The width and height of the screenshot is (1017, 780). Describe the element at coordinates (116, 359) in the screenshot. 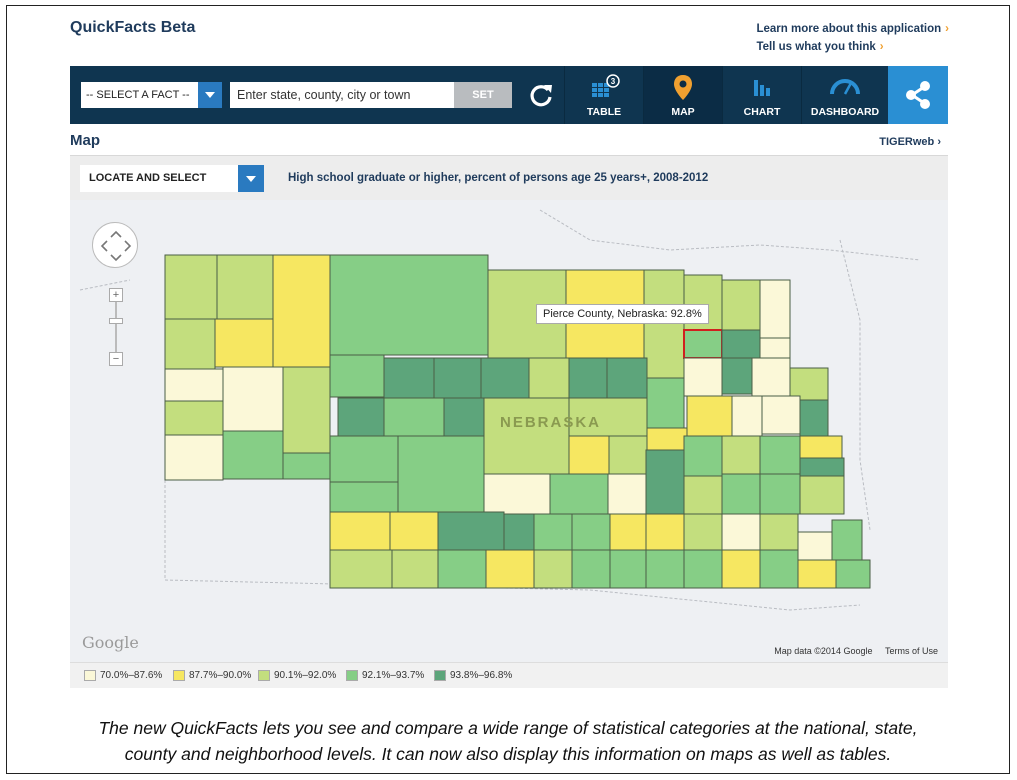

I see `zoom-out-button: −` at that location.